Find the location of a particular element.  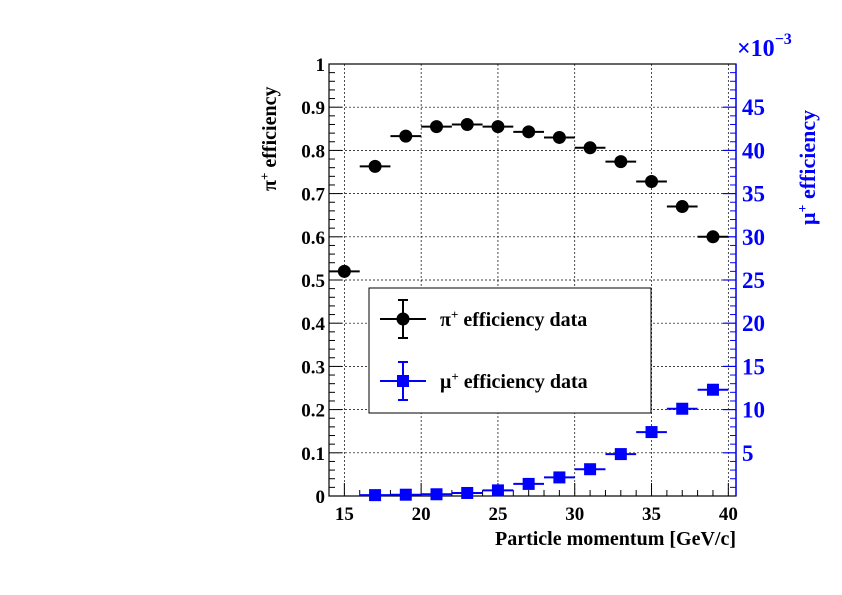

right-y-axis-ticks: 5 10 15 20 25 30 35 40 45 is located at coordinates (744, 280).